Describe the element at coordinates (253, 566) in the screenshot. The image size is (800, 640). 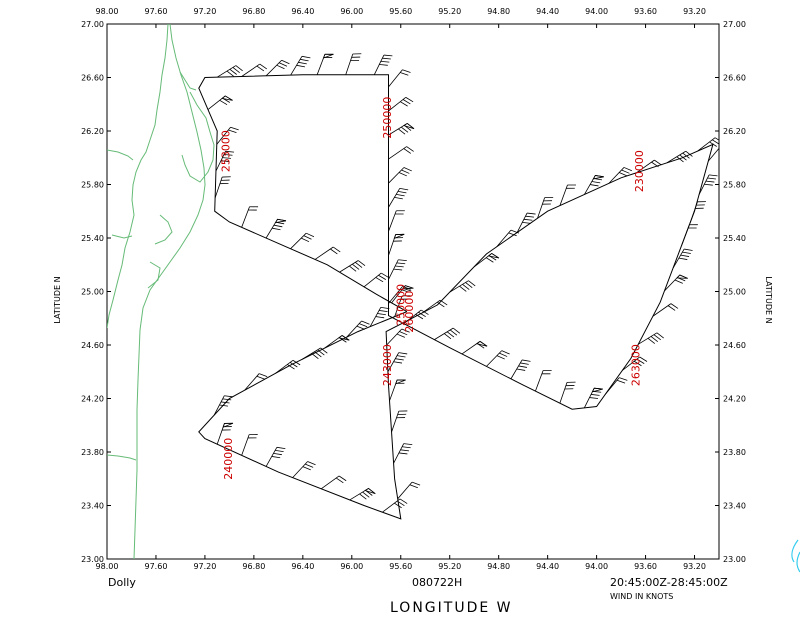
I see `lon-tick-label-bottom: 96.80` at that location.